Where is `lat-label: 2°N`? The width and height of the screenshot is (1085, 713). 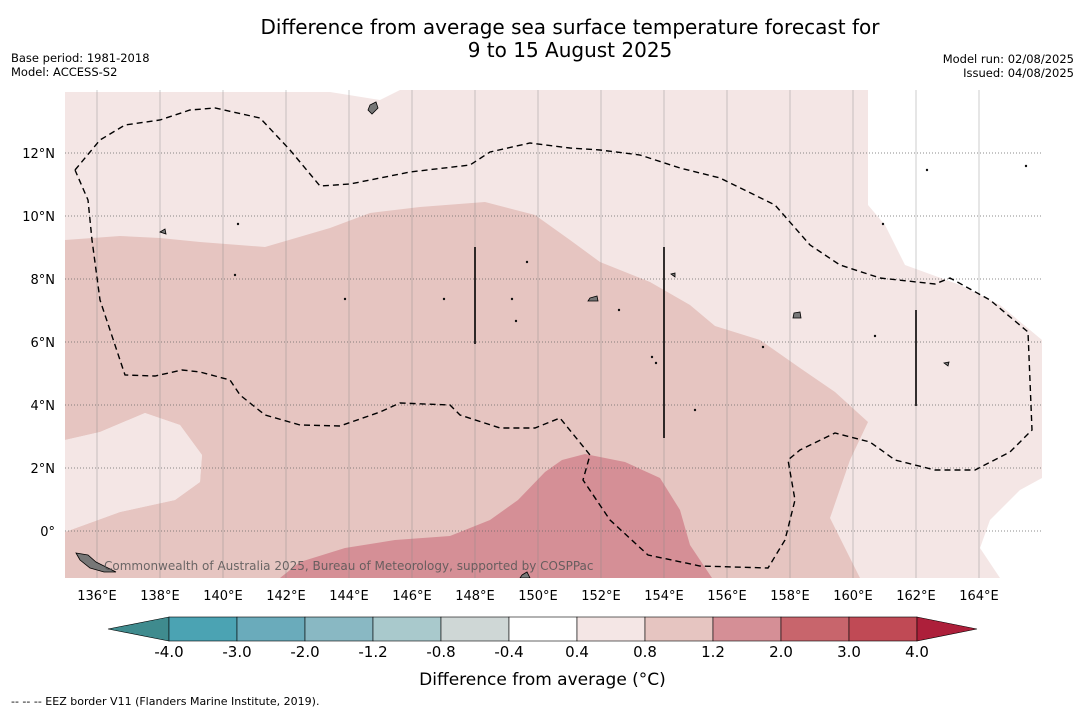
lat-label: 2°N is located at coordinates (43, 469).